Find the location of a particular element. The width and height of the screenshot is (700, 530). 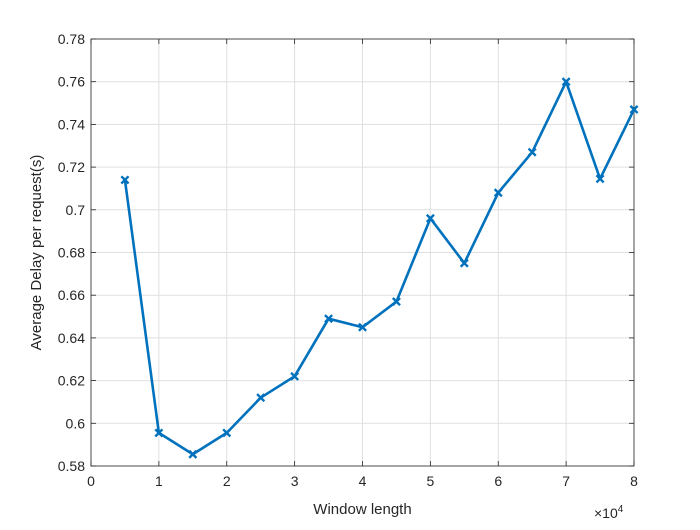

y-tick-label: 0.64 is located at coordinates (71, 338).